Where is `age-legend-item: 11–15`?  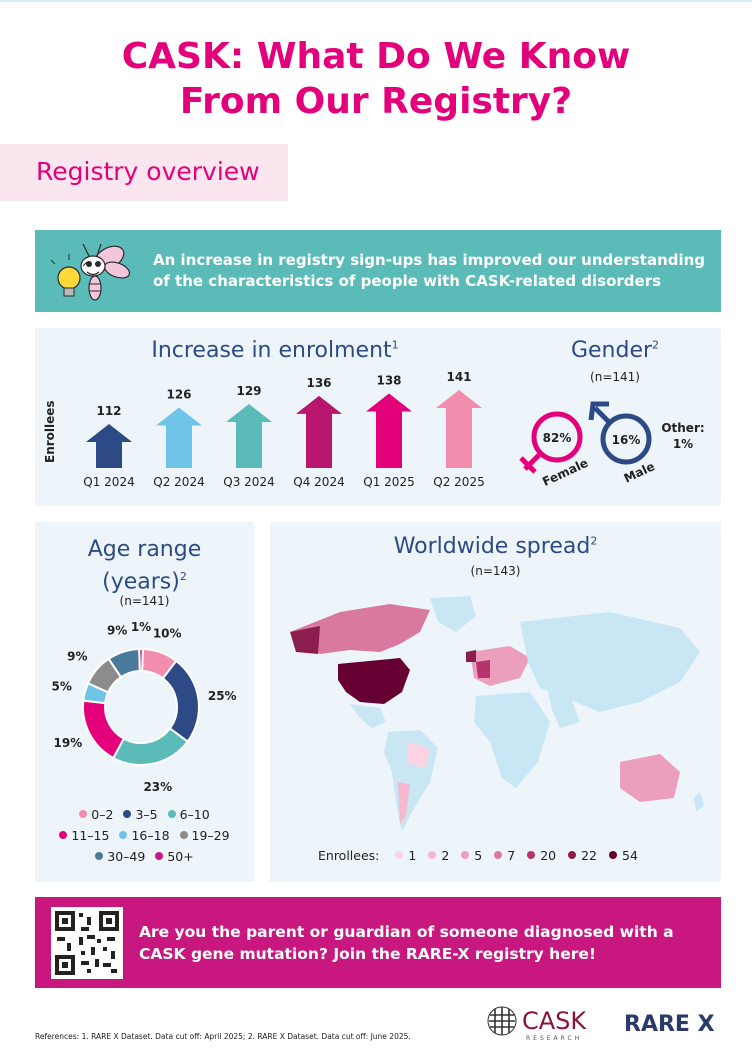
age-legend-item: 11–15 is located at coordinates (84, 835).